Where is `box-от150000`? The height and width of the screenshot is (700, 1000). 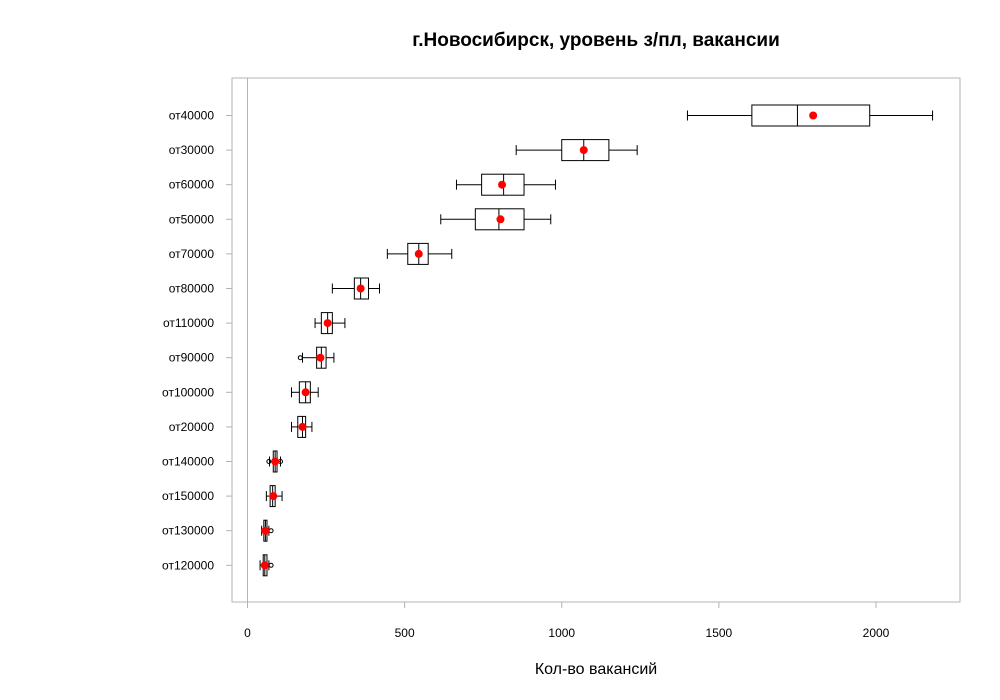 box-от150000 is located at coordinates (274, 496).